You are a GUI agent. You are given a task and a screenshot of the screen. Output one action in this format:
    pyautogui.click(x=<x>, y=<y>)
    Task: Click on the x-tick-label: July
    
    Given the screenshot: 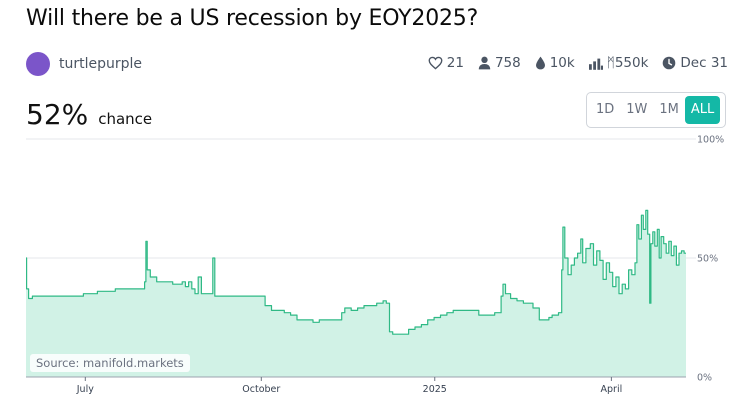 What is the action you would take?
    pyautogui.click(x=85, y=389)
    